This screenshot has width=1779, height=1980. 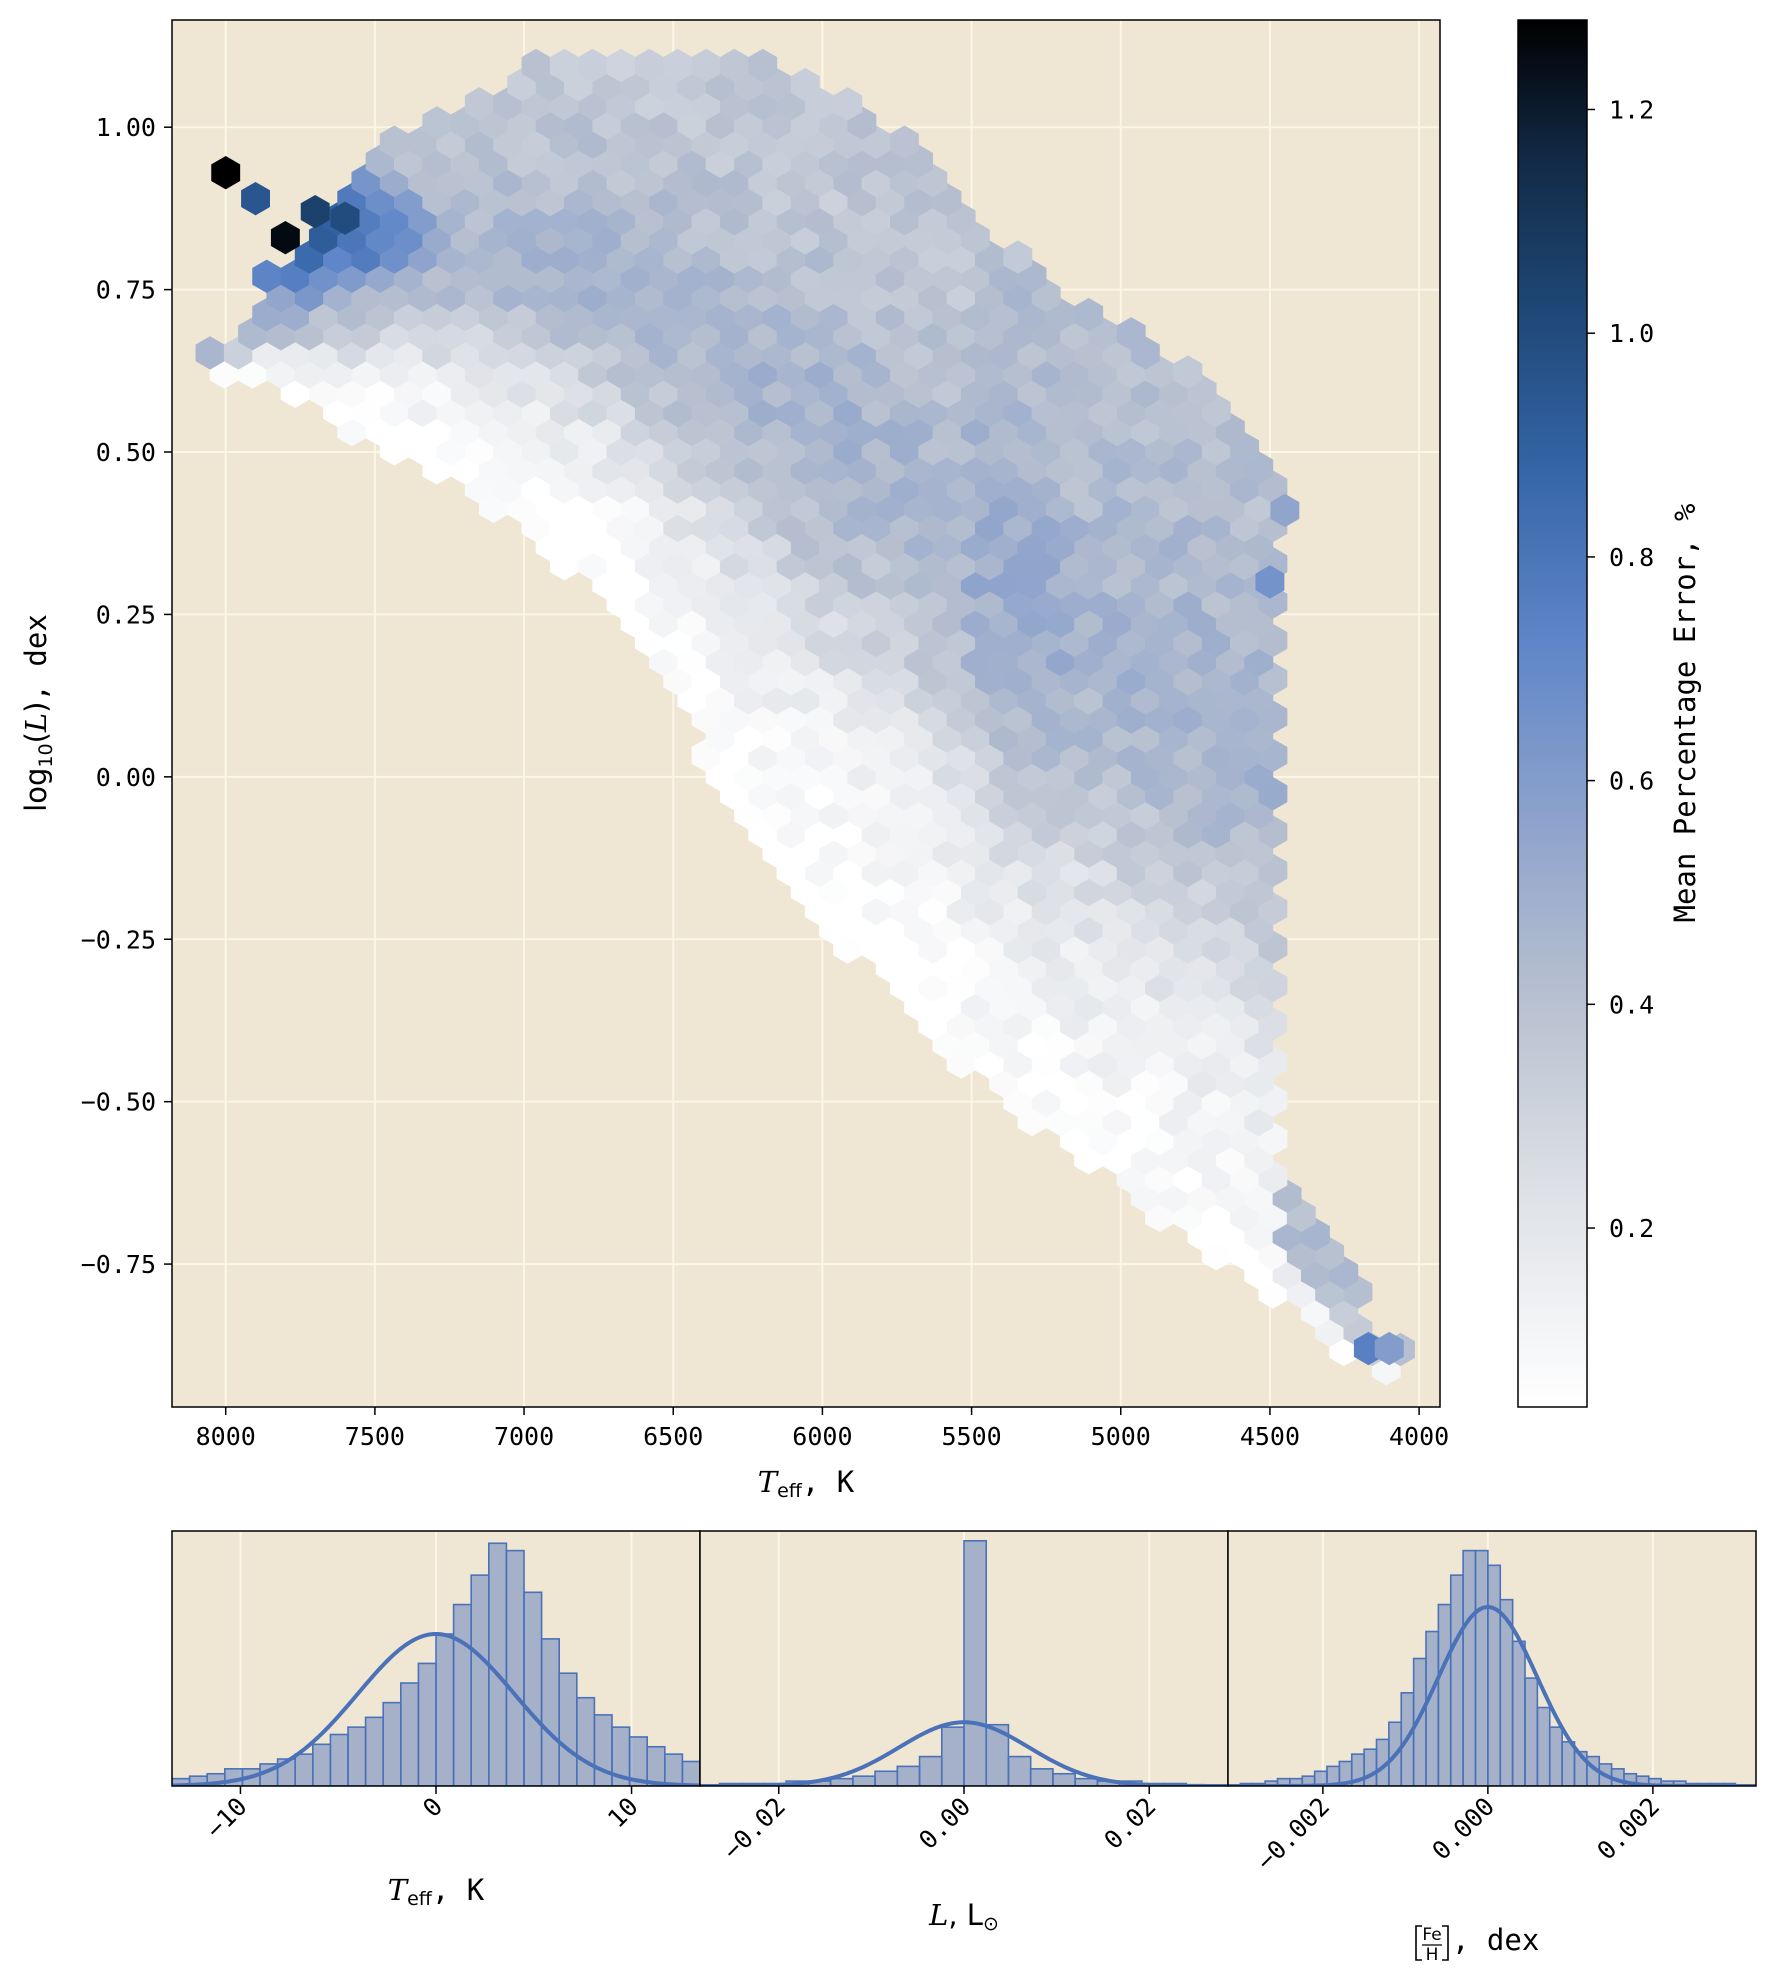 What do you see at coordinates (118, 939) in the screenshot?
I see `y-tick-label: −0.25` at bounding box center [118, 939].